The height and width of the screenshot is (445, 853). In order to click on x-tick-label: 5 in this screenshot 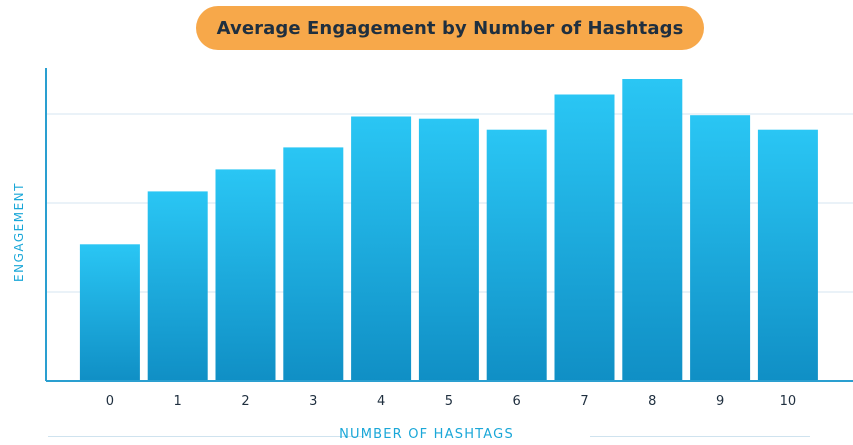, I will do `click(449, 401)`.